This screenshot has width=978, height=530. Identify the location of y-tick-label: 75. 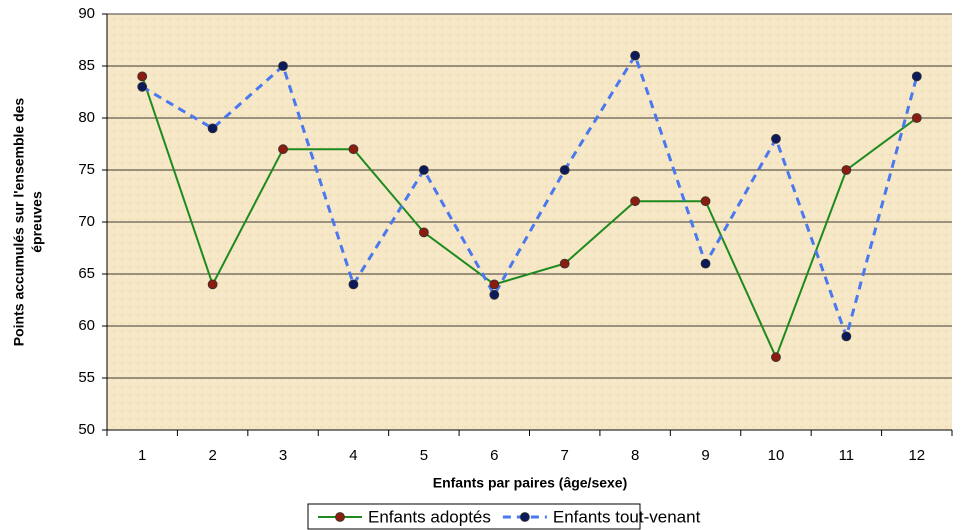
(86, 169).